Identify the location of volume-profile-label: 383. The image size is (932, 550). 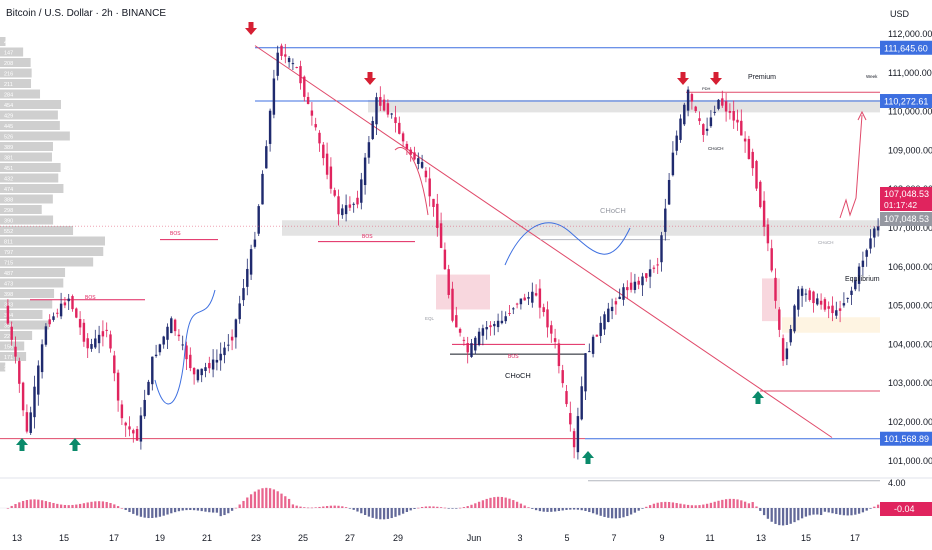
(8, 306).